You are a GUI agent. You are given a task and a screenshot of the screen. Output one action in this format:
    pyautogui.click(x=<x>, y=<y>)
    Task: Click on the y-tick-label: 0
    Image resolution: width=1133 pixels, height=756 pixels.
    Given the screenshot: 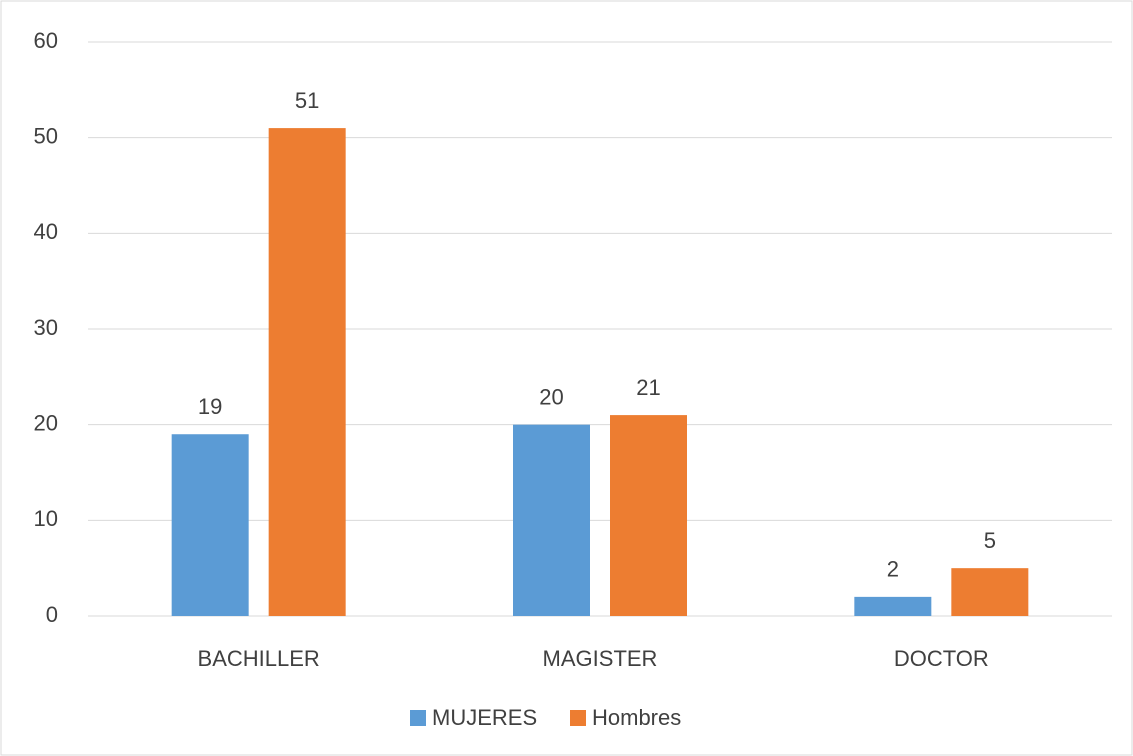 What is the action you would take?
    pyautogui.click(x=52, y=614)
    